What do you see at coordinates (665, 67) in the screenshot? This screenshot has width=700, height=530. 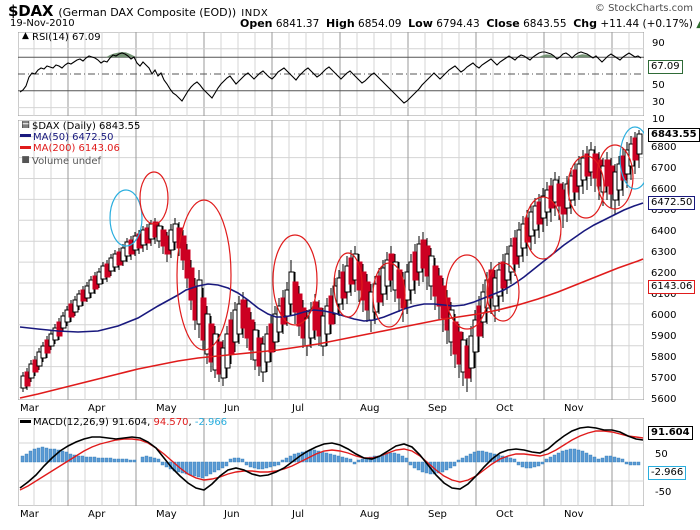 I see `rsi-value-flag: 67.09` at bounding box center [665, 67].